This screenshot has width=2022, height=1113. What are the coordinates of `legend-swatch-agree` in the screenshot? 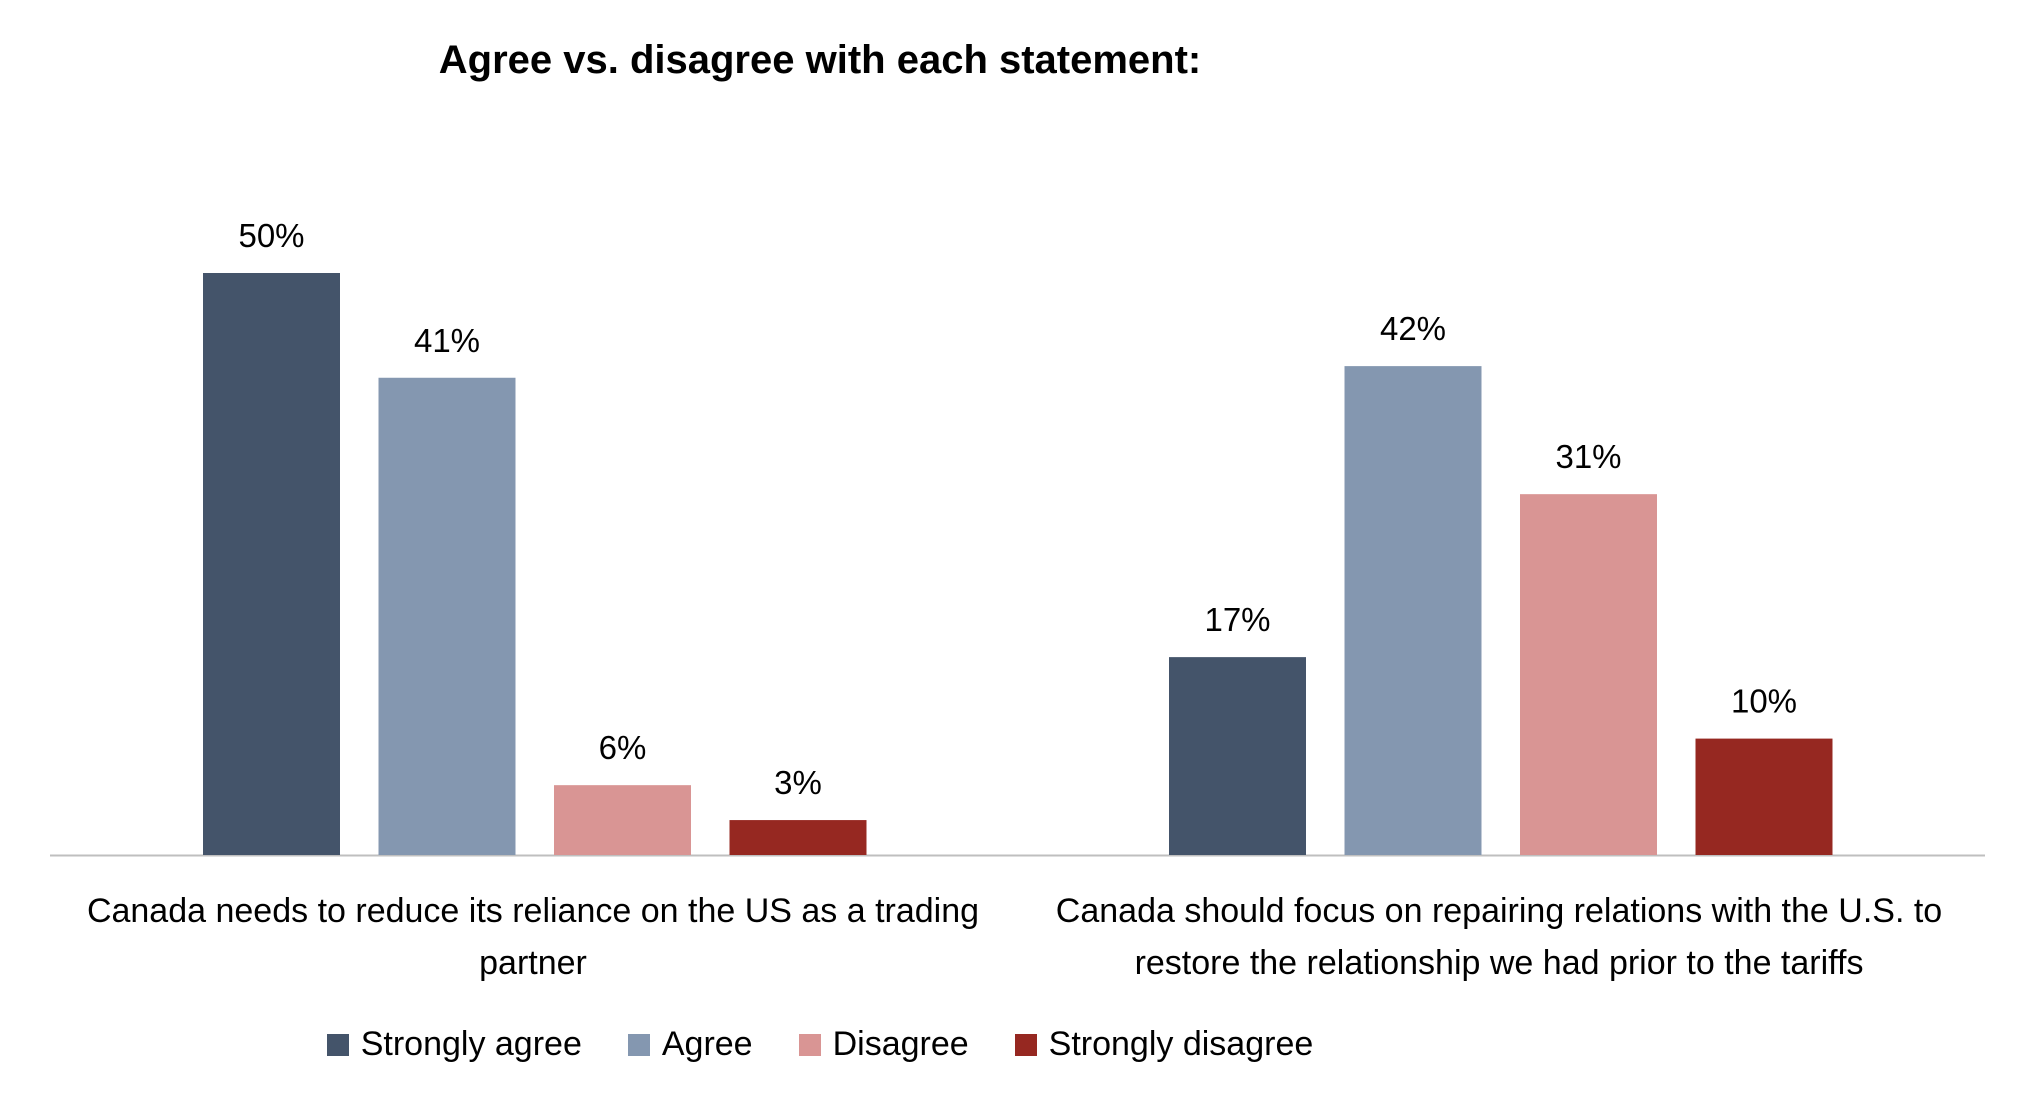 It's located at (638, 1044).